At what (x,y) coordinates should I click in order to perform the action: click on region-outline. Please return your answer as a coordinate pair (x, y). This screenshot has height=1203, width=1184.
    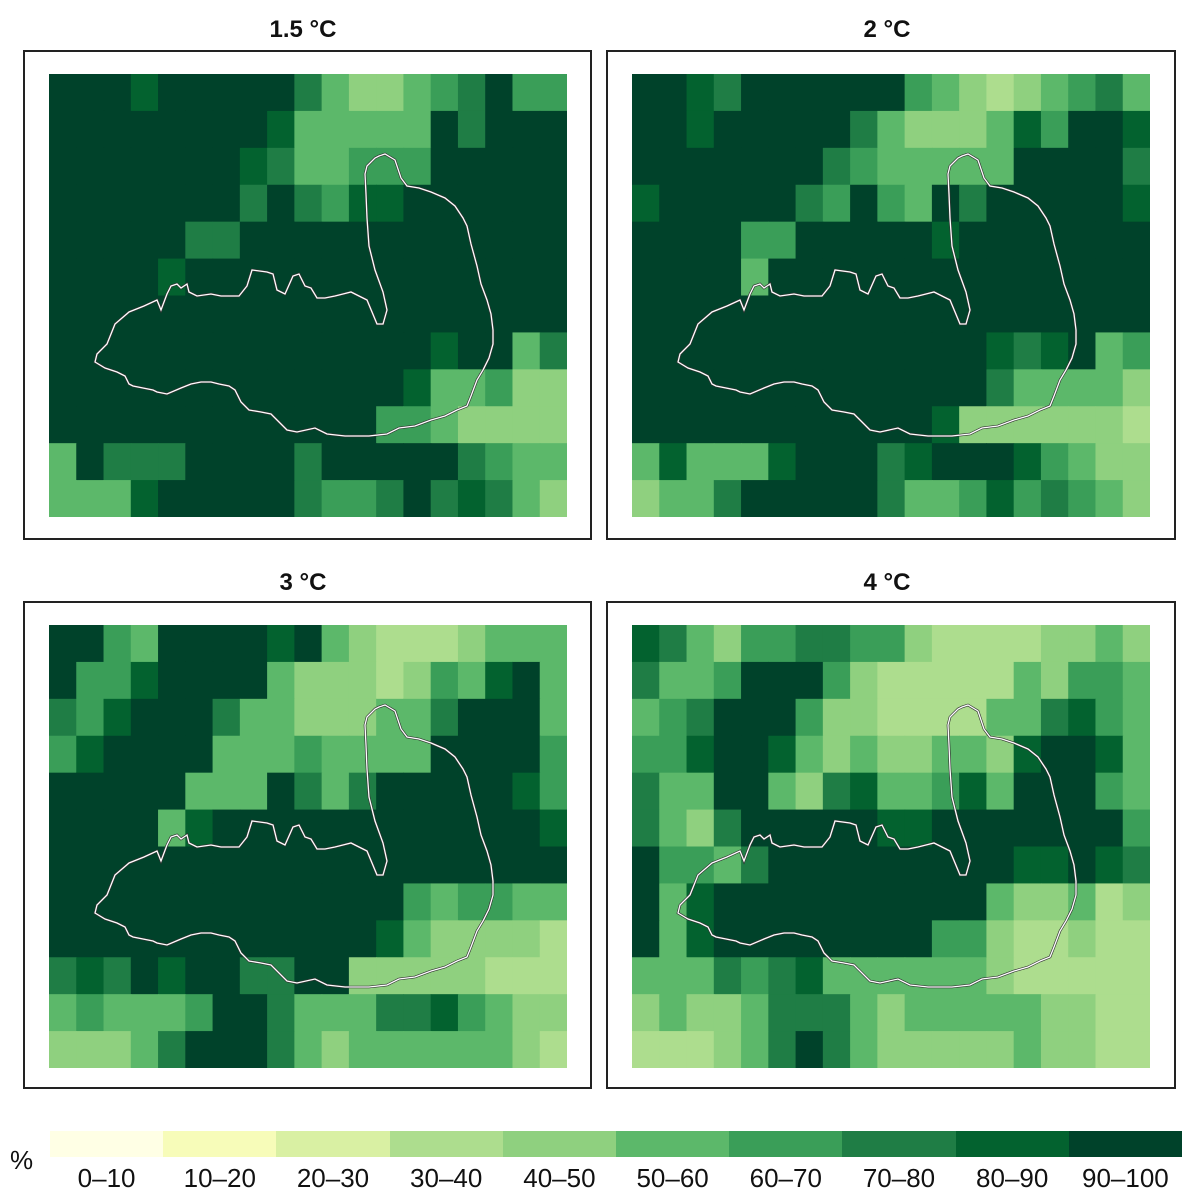
    Looking at the image, I should click on (294, 295).